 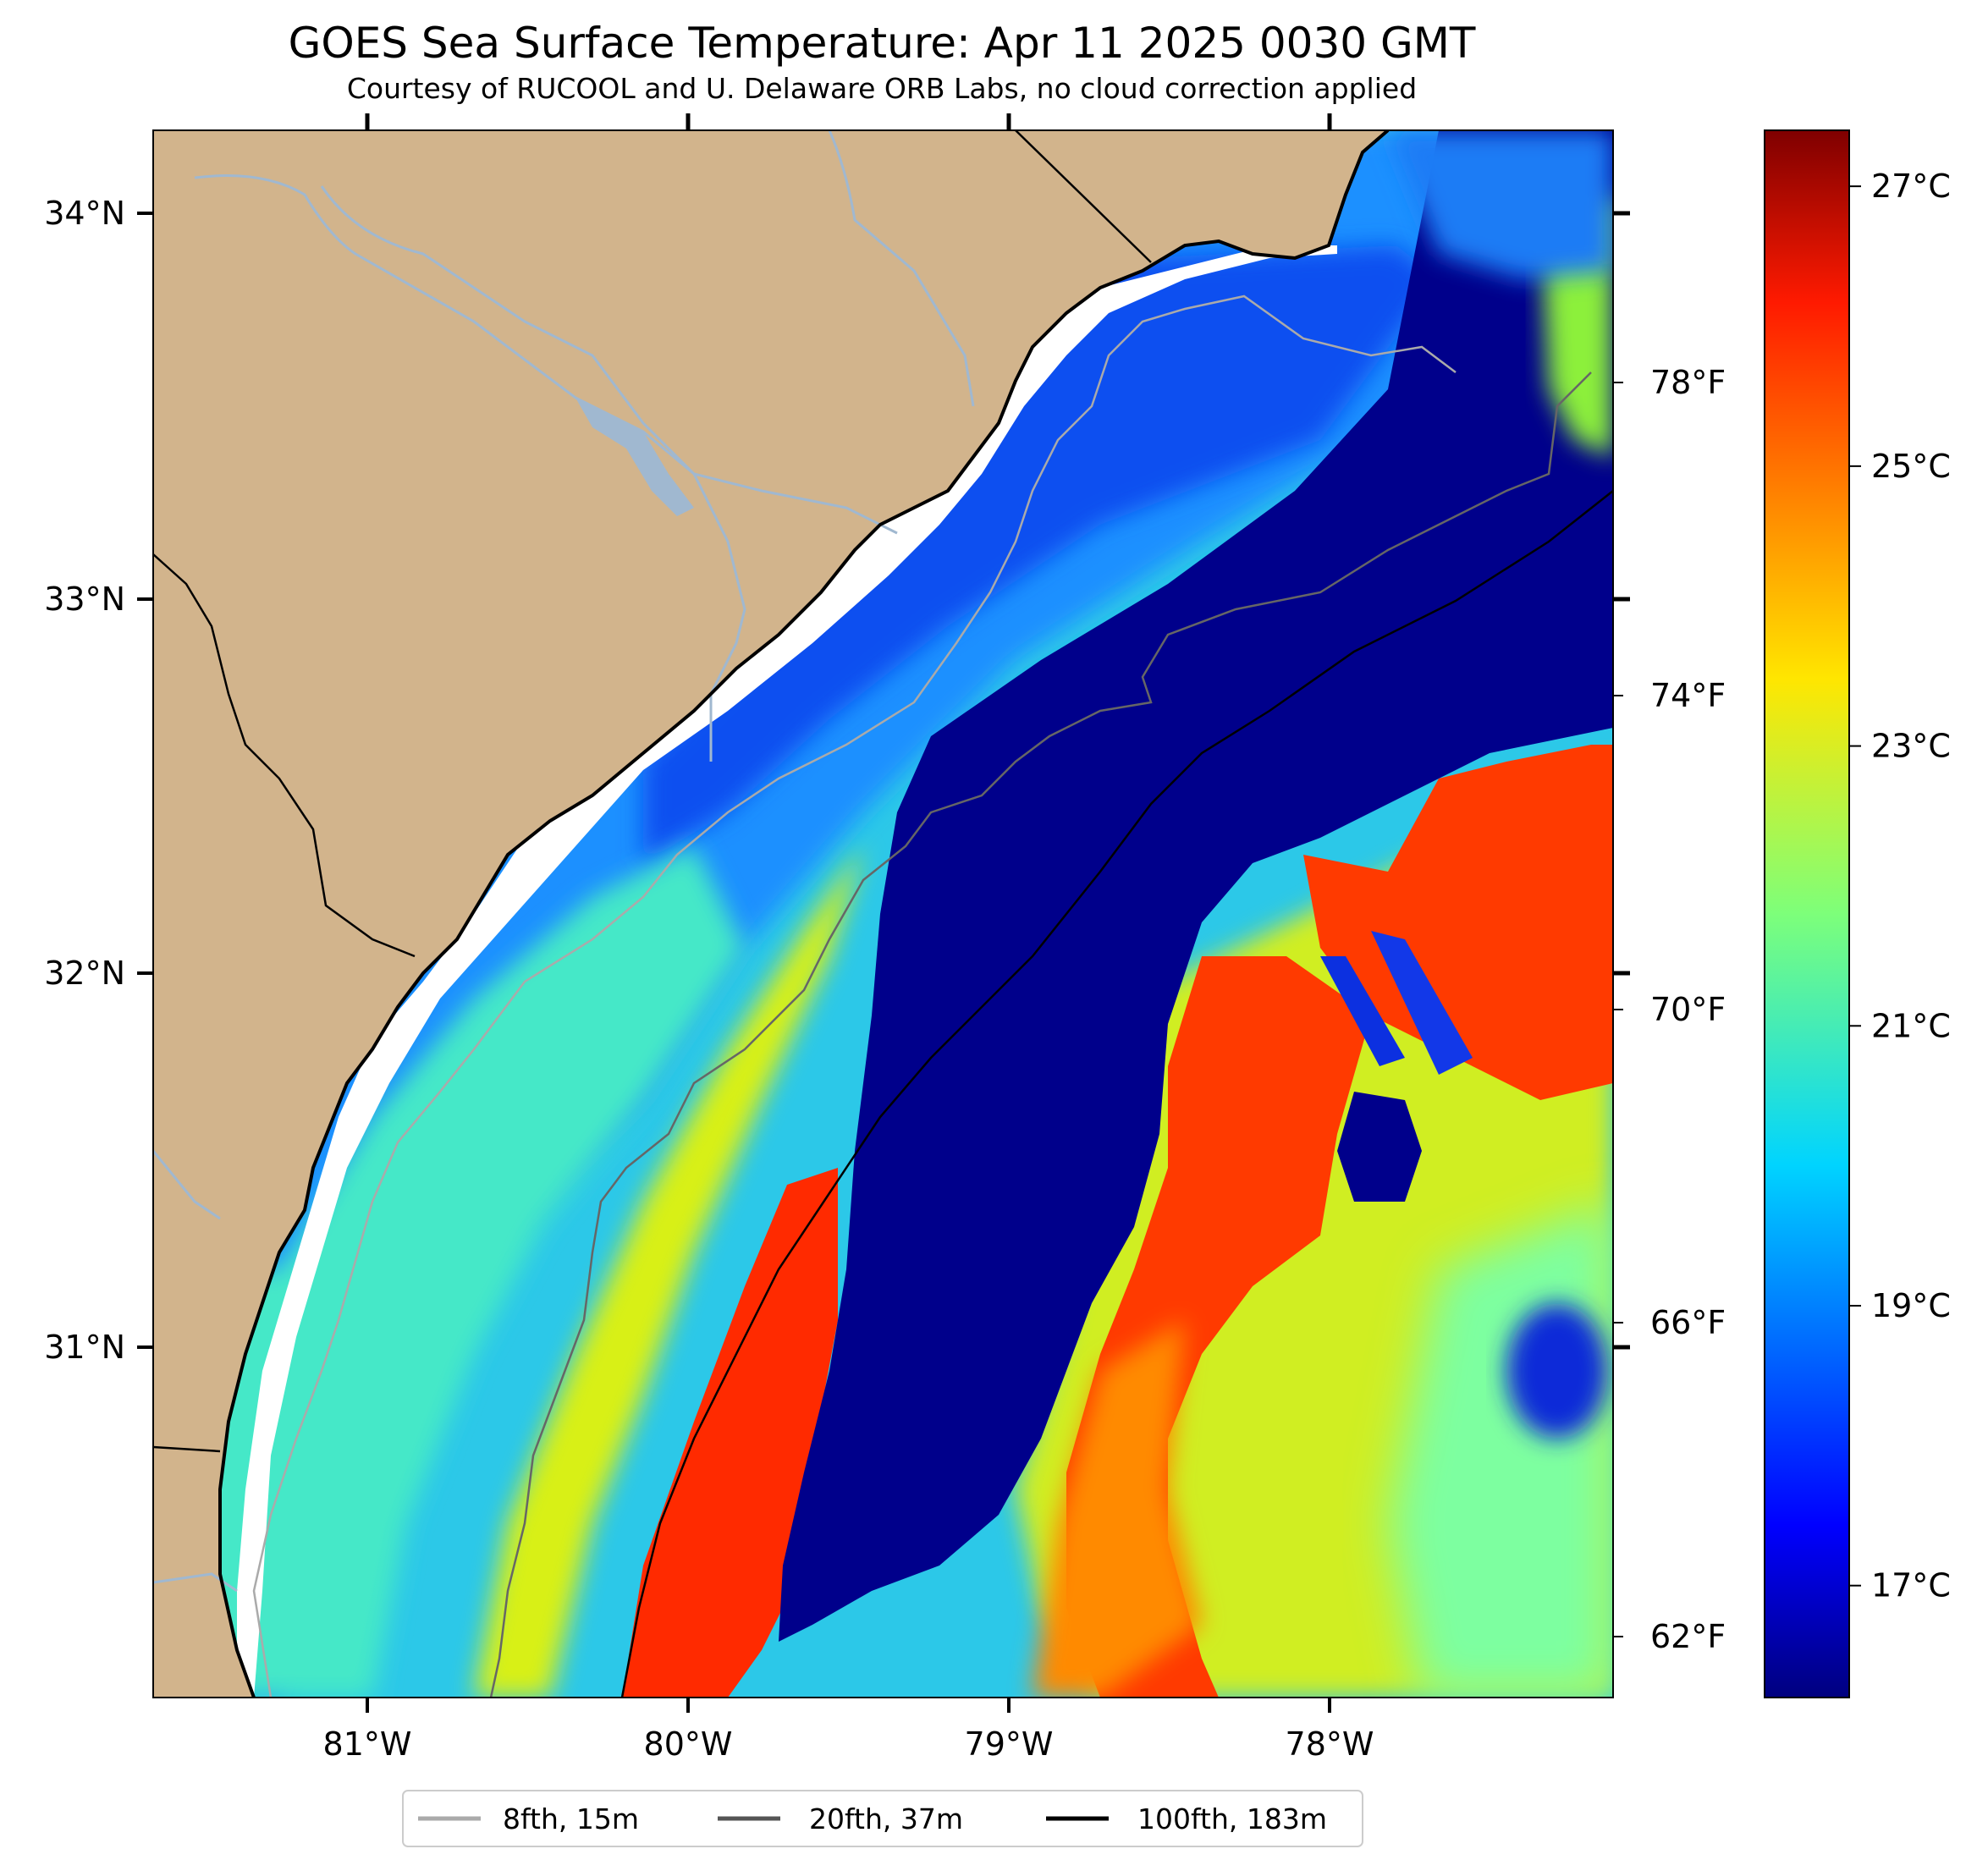 I want to click on colorbar-tick-label: 19°C, so click(x=1911, y=1306).